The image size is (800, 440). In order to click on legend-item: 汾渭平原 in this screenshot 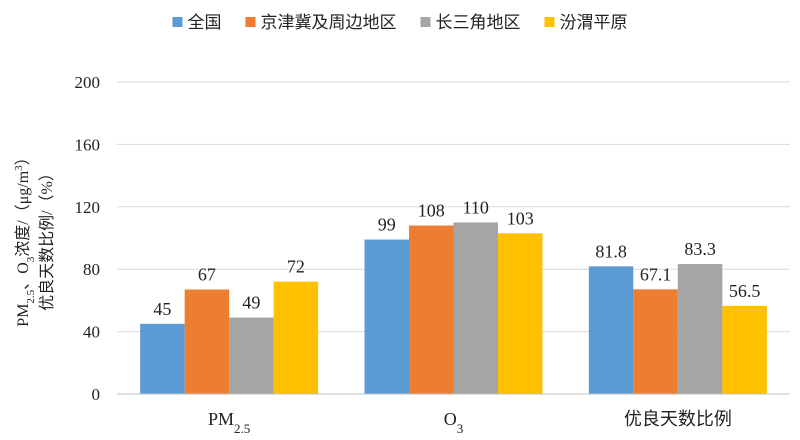, I will do `click(586, 23)`.